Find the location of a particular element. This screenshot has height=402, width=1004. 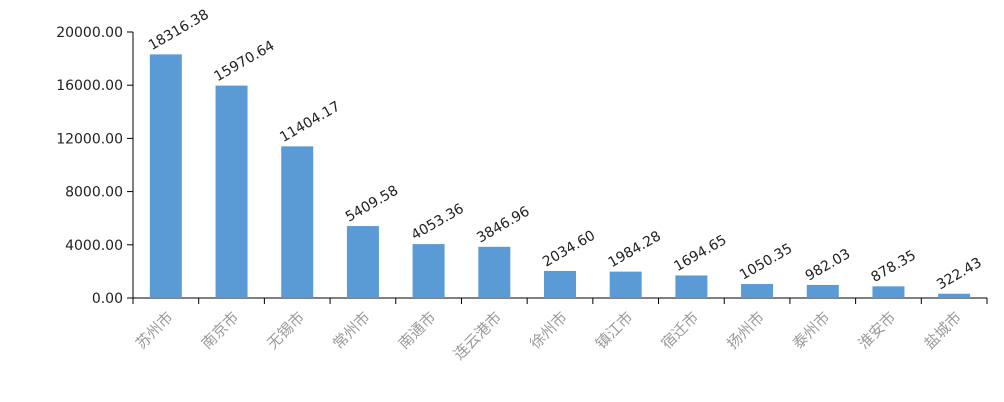

x-tick-label: 镇江市 is located at coordinates (614, 330).